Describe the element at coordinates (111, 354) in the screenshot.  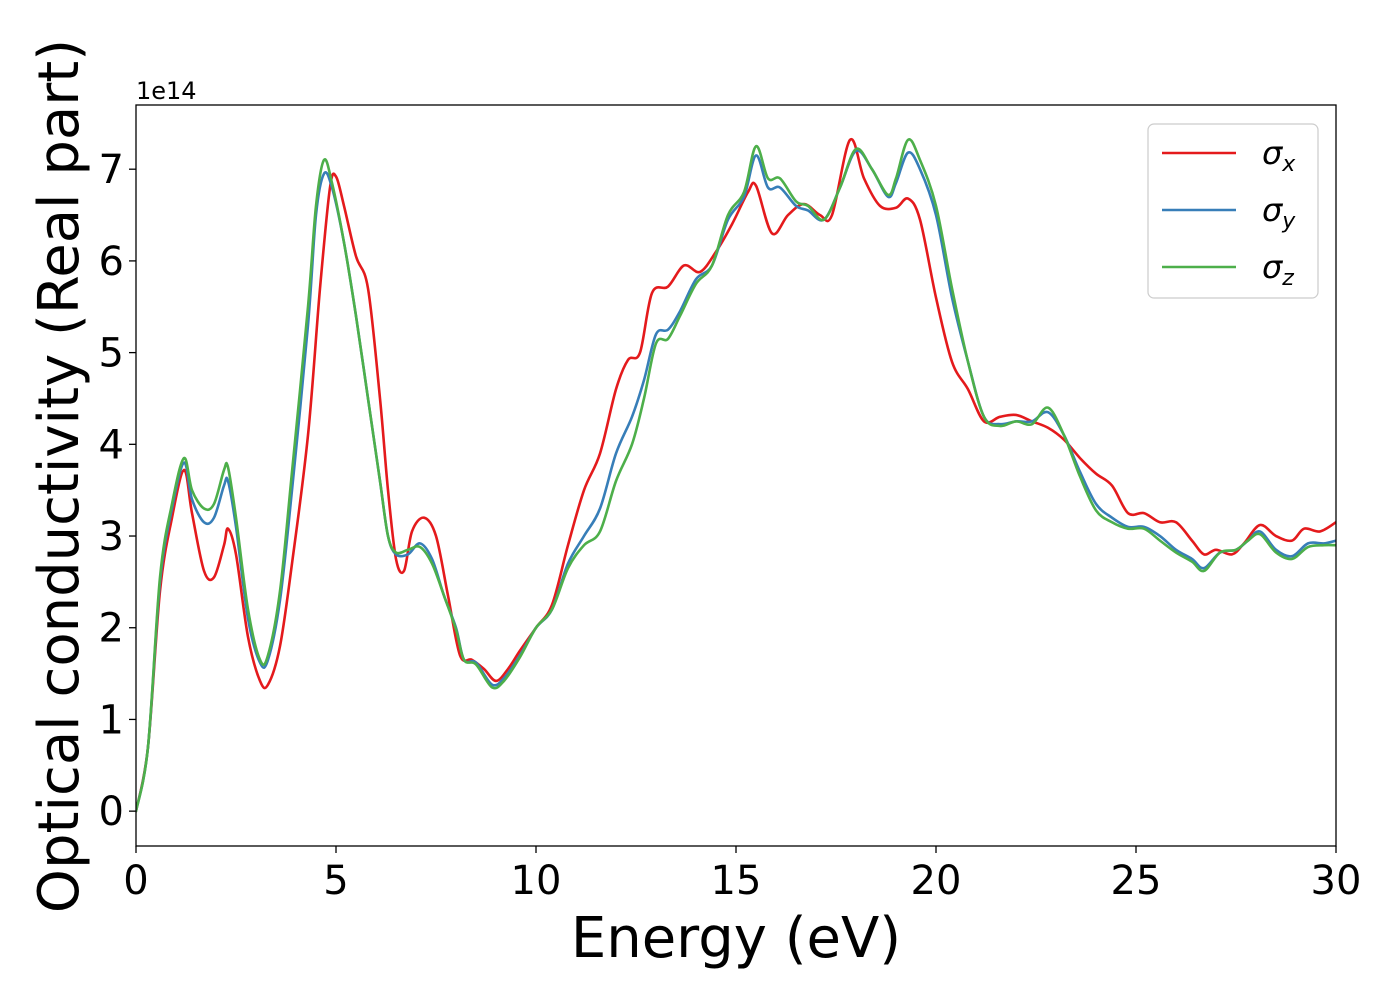
I see `y-tick-label: 5` at that location.